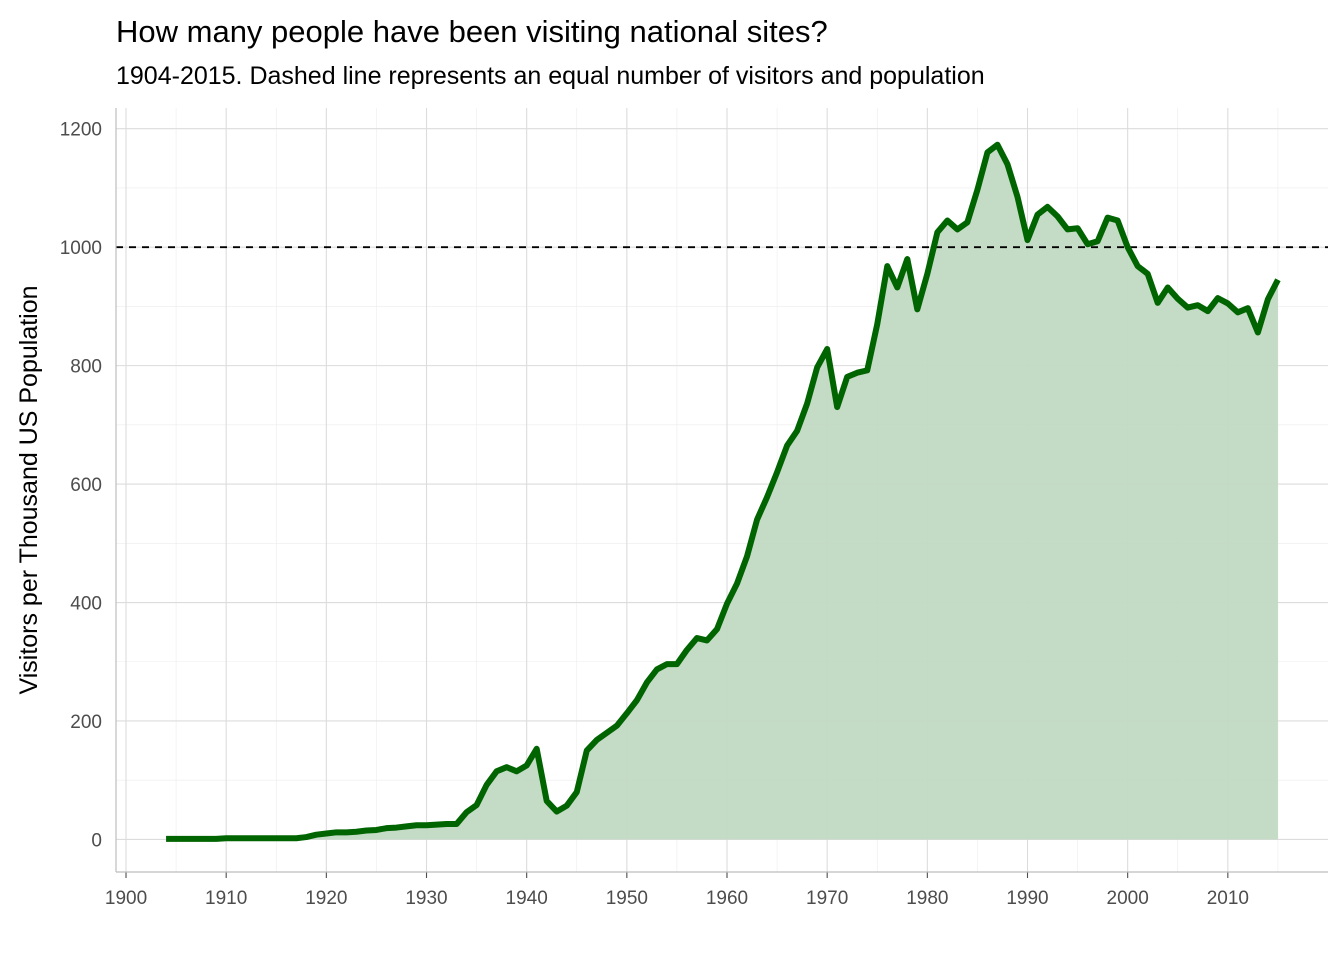 The width and height of the screenshot is (1344, 960). What do you see at coordinates (627, 898) in the screenshot?
I see `x-tick-label: 1950` at bounding box center [627, 898].